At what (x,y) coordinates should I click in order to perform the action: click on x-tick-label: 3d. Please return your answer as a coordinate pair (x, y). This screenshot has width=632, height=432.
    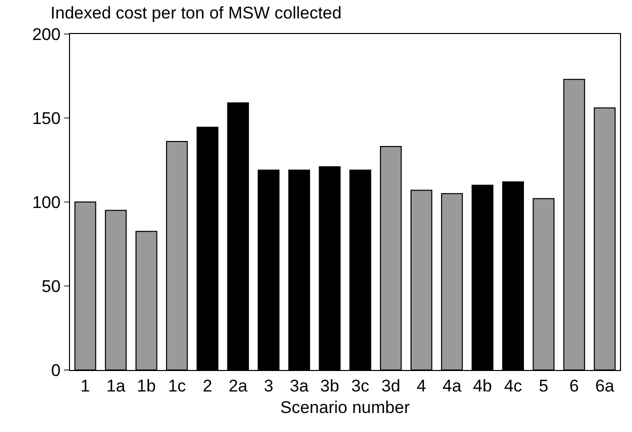
    Looking at the image, I should click on (390, 386).